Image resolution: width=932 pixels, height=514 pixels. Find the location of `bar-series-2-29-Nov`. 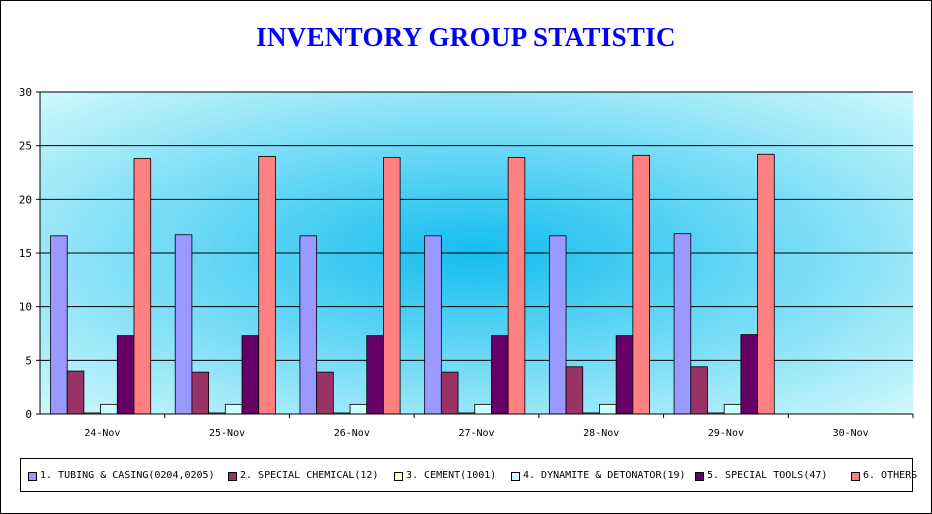

bar-series-2-29-Nov is located at coordinates (699, 390).